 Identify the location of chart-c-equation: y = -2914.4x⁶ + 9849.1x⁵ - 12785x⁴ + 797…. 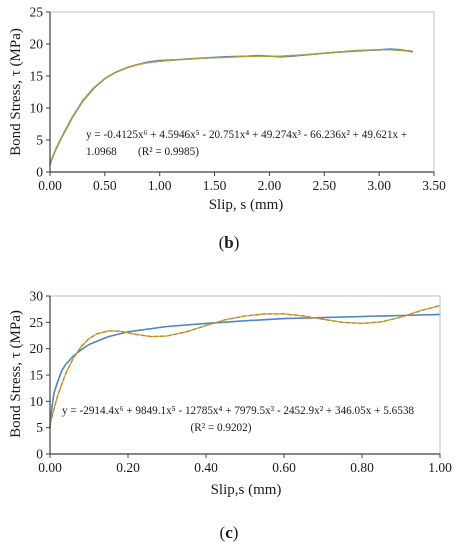
(238, 411).